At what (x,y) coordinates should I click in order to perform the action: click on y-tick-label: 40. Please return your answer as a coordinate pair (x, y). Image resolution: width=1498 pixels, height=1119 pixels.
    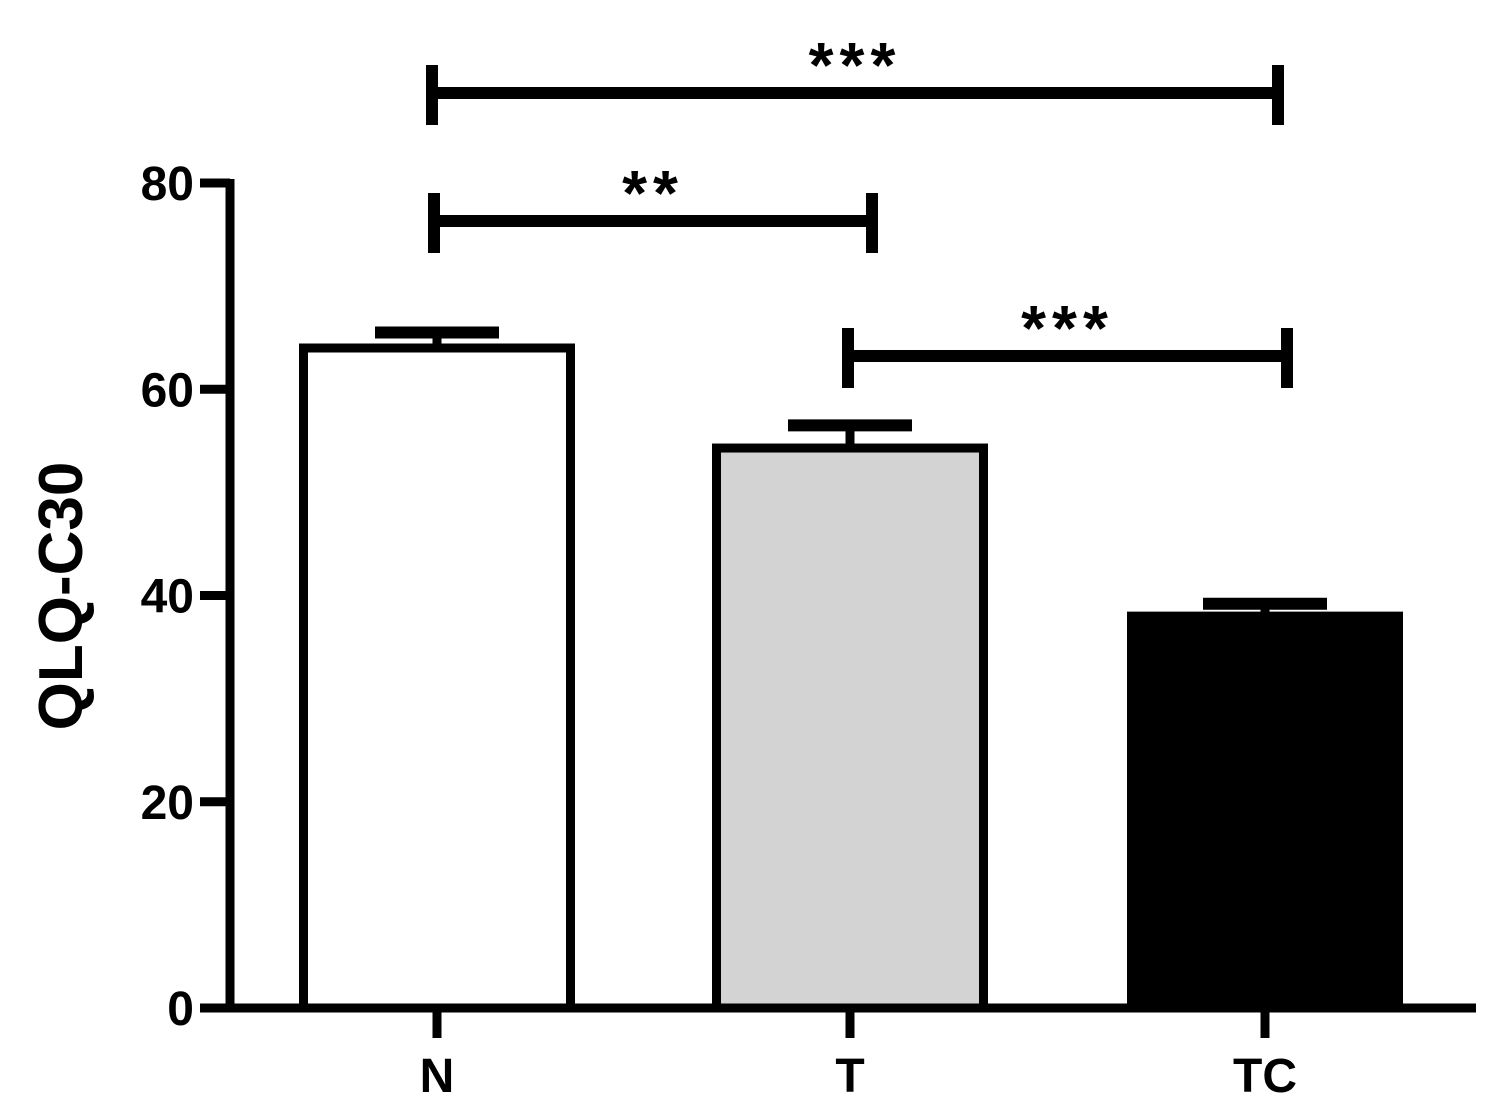
    Looking at the image, I should click on (167, 597).